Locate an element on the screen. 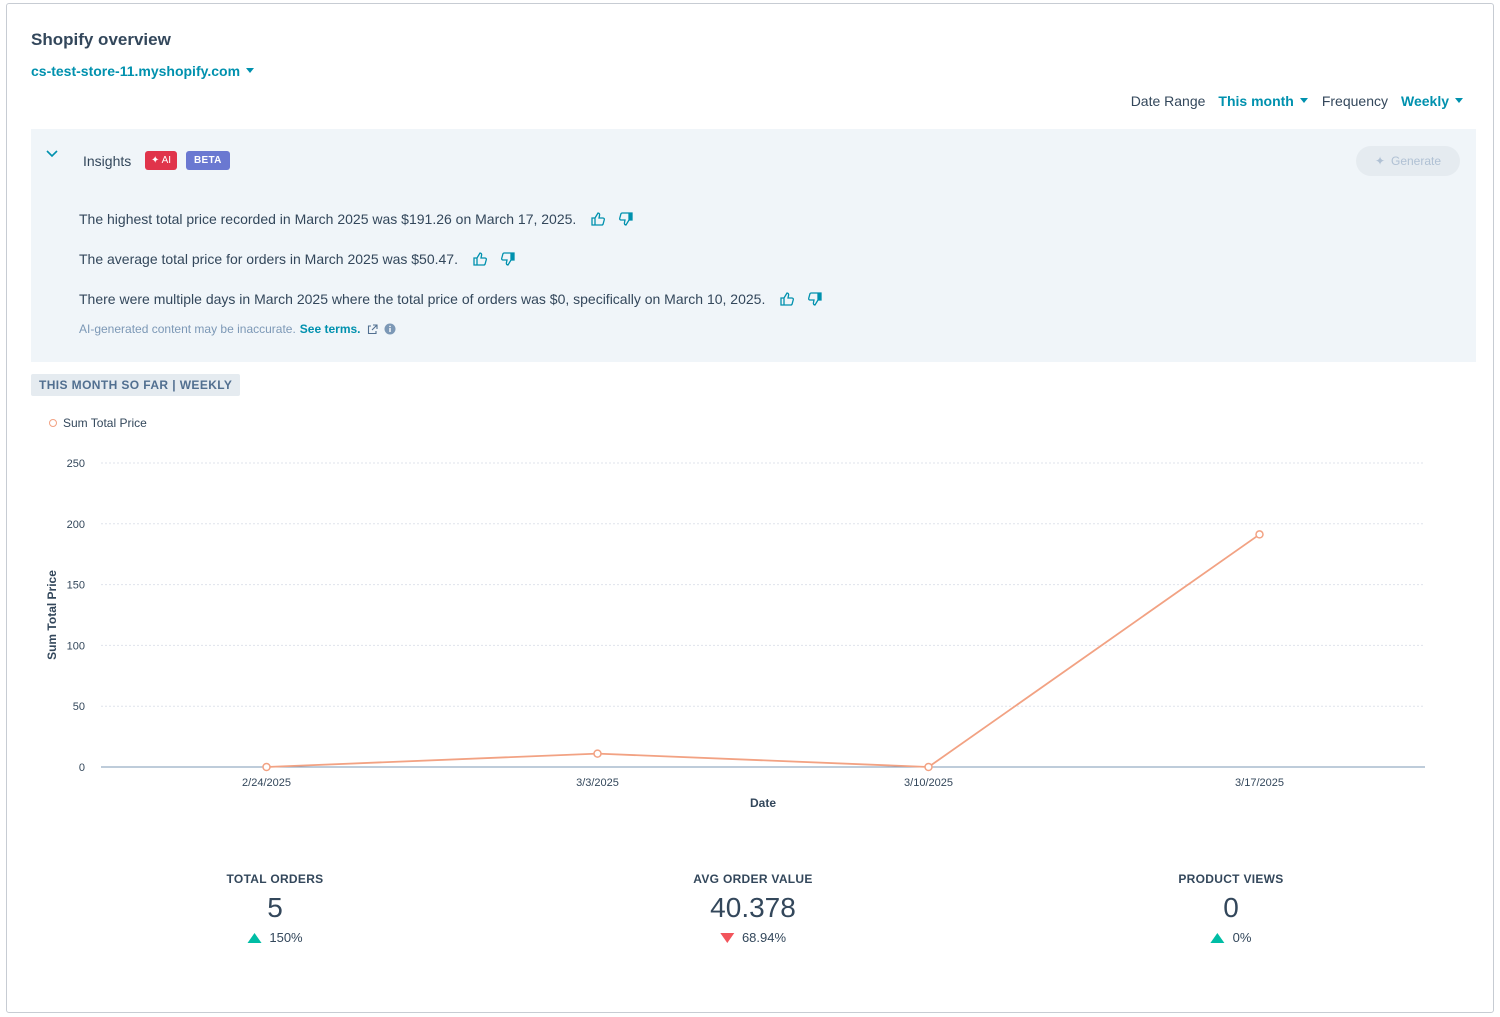  legend-label: Sum Total Price is located at coordinates (105, 423).